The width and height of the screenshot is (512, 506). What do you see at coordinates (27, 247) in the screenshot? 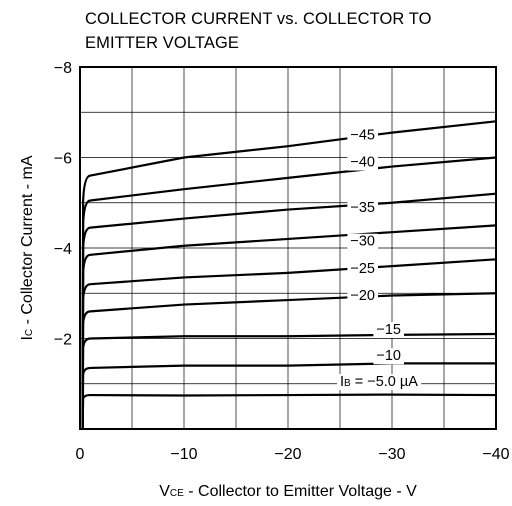
I see `y-axis-title: IC - Collector Current - mA` at bounding box center [27, 247].